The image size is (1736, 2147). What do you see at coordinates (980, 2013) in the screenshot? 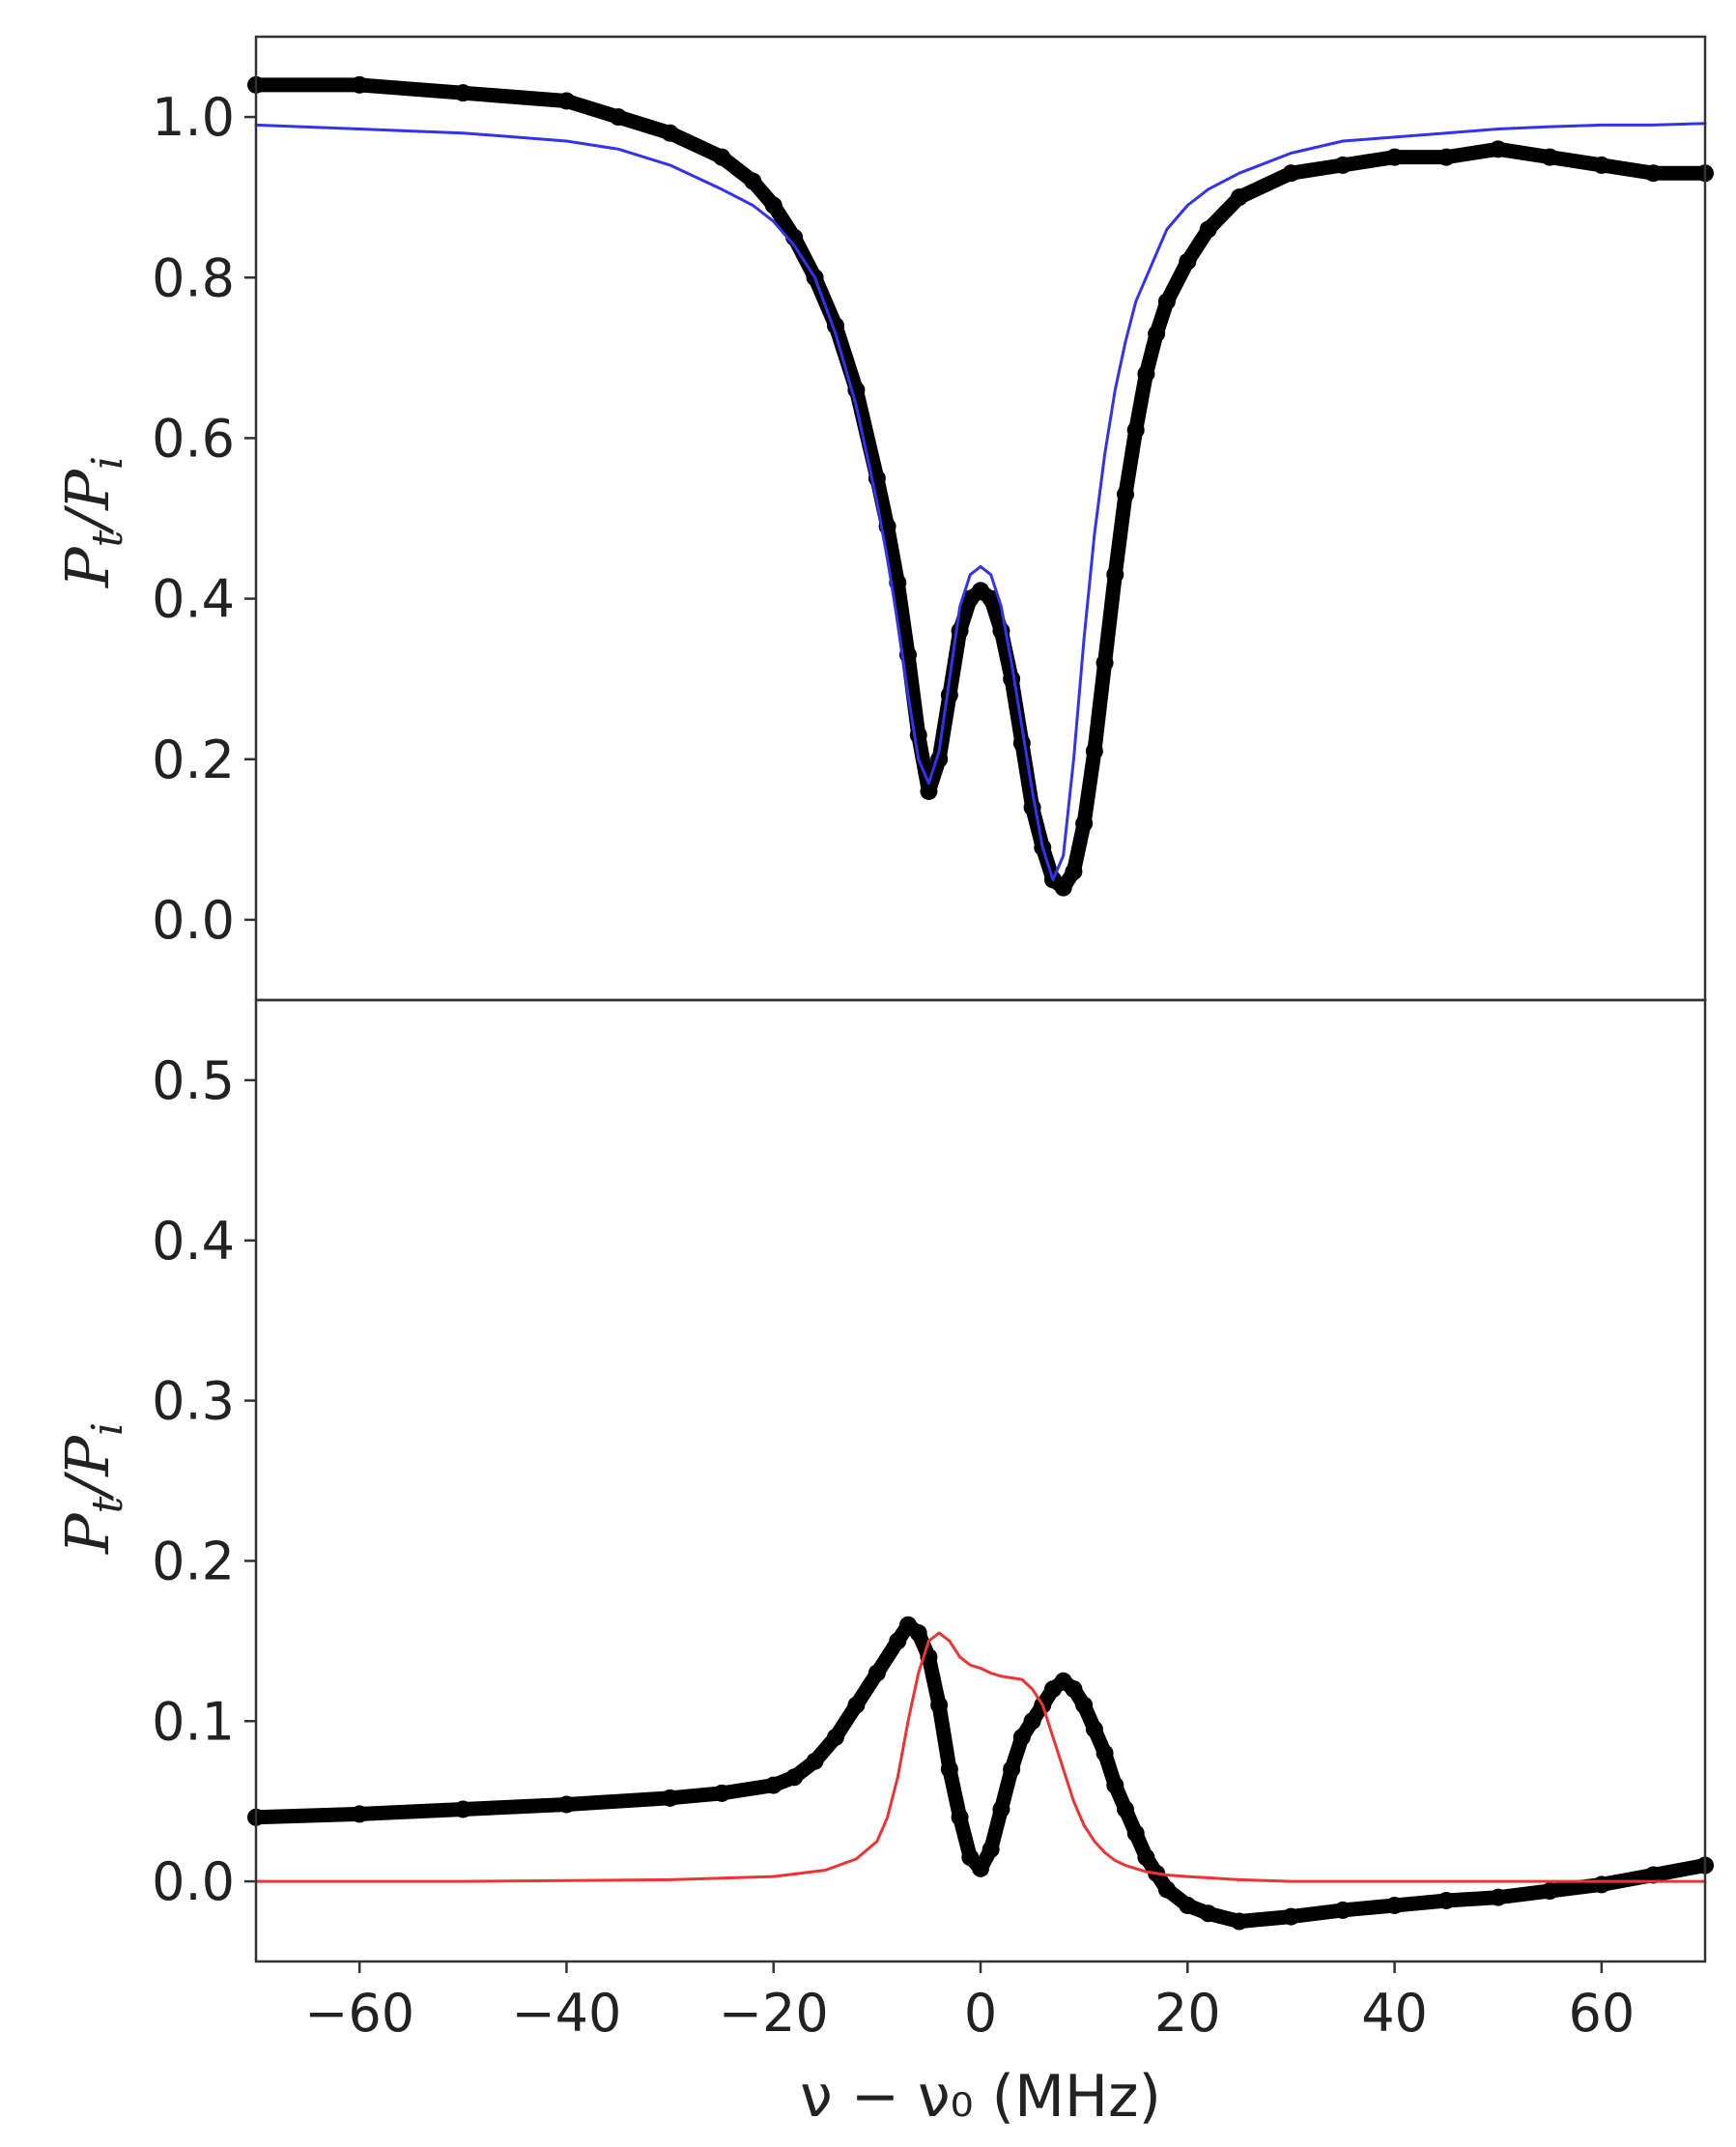
I see `xtick-label: 0` at bounding box center [980, 2013].